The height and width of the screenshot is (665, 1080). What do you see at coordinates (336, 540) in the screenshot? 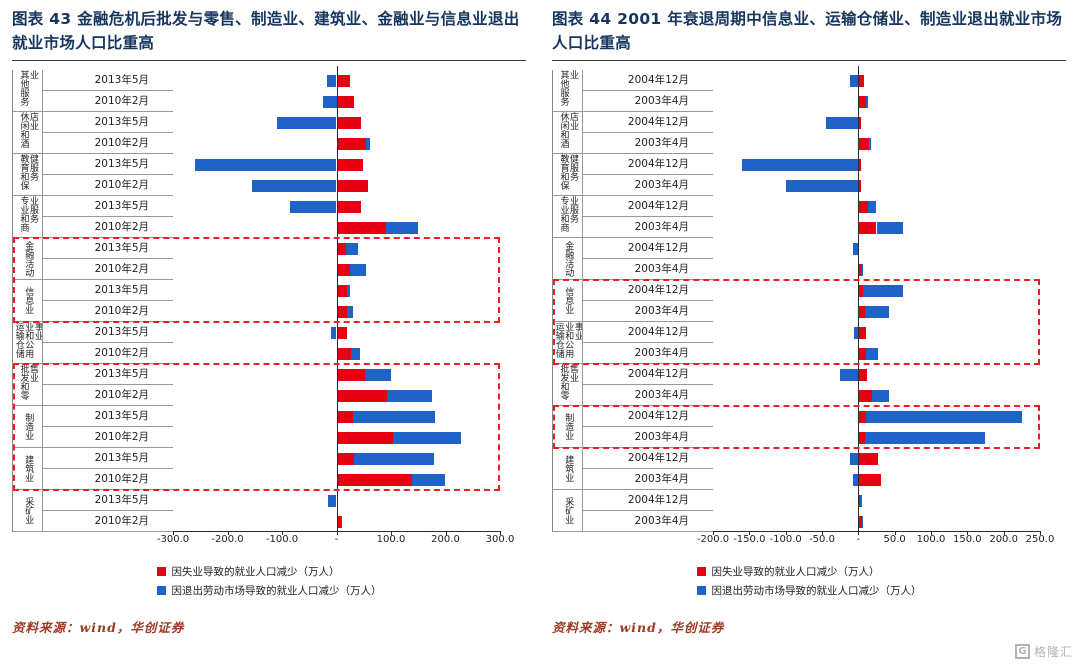
I see `x-tick-label: -` at bounding box center [336, 540].